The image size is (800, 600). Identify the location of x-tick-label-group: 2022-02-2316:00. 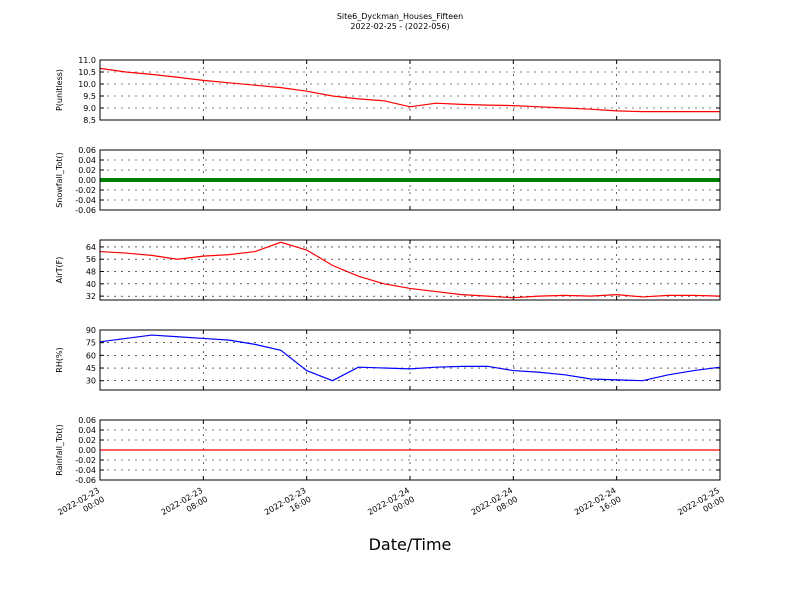
(288, 506).